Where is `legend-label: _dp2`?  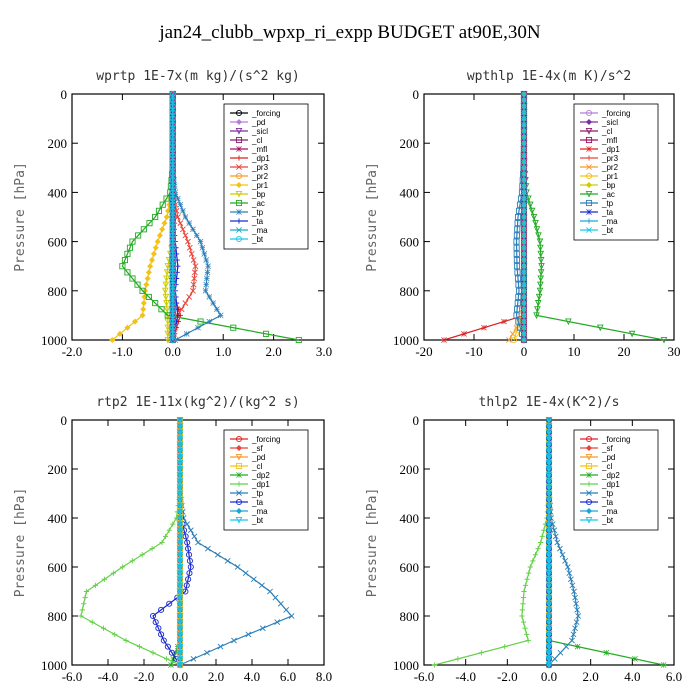 legend-label: _dp2 is located at coordinates (610, 475).